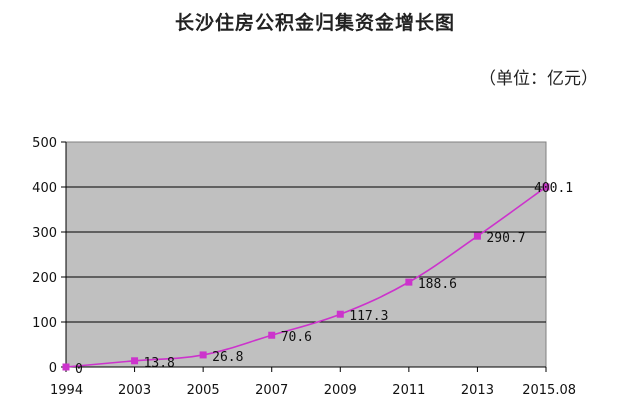 This screenshot has width=630, height=418. Describe the element at coordinates (79, 369) in the screenshot. I see `data-label: 0` at that location.